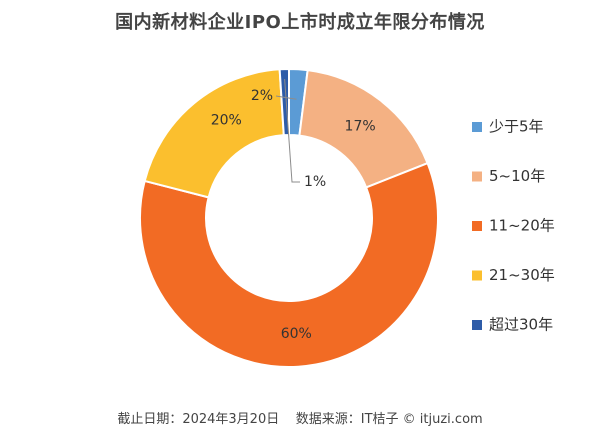 This screenshot has height=433, width=600. Describe the element at coordinates (477, 127) in the screenshot. I see `legend-swatch-少于5年` at that location.